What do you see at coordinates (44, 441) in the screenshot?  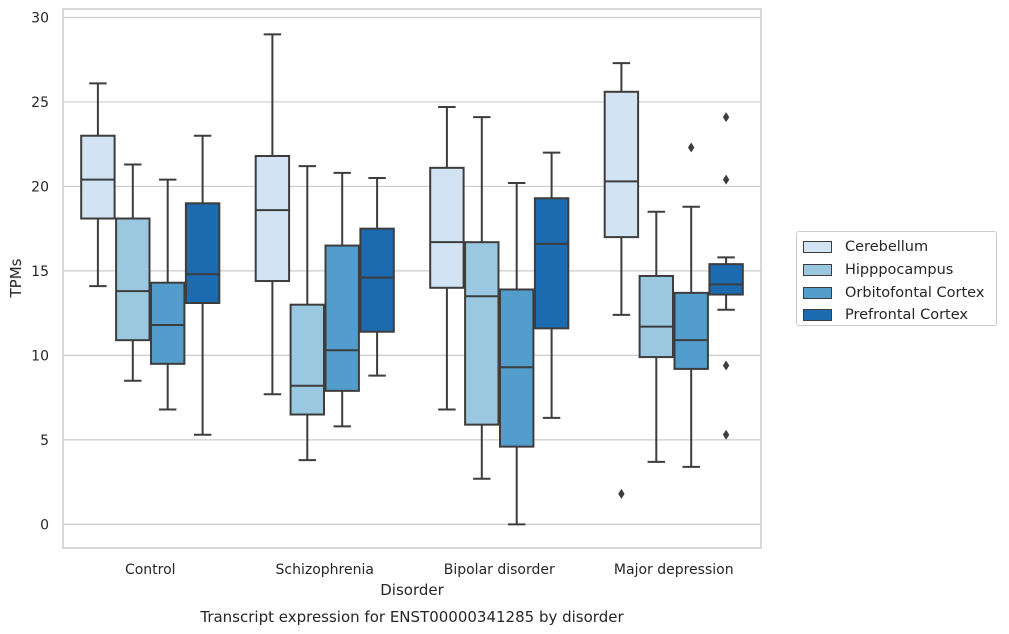 I see `y-tick-label: 5` at bounding box center [44, 441].